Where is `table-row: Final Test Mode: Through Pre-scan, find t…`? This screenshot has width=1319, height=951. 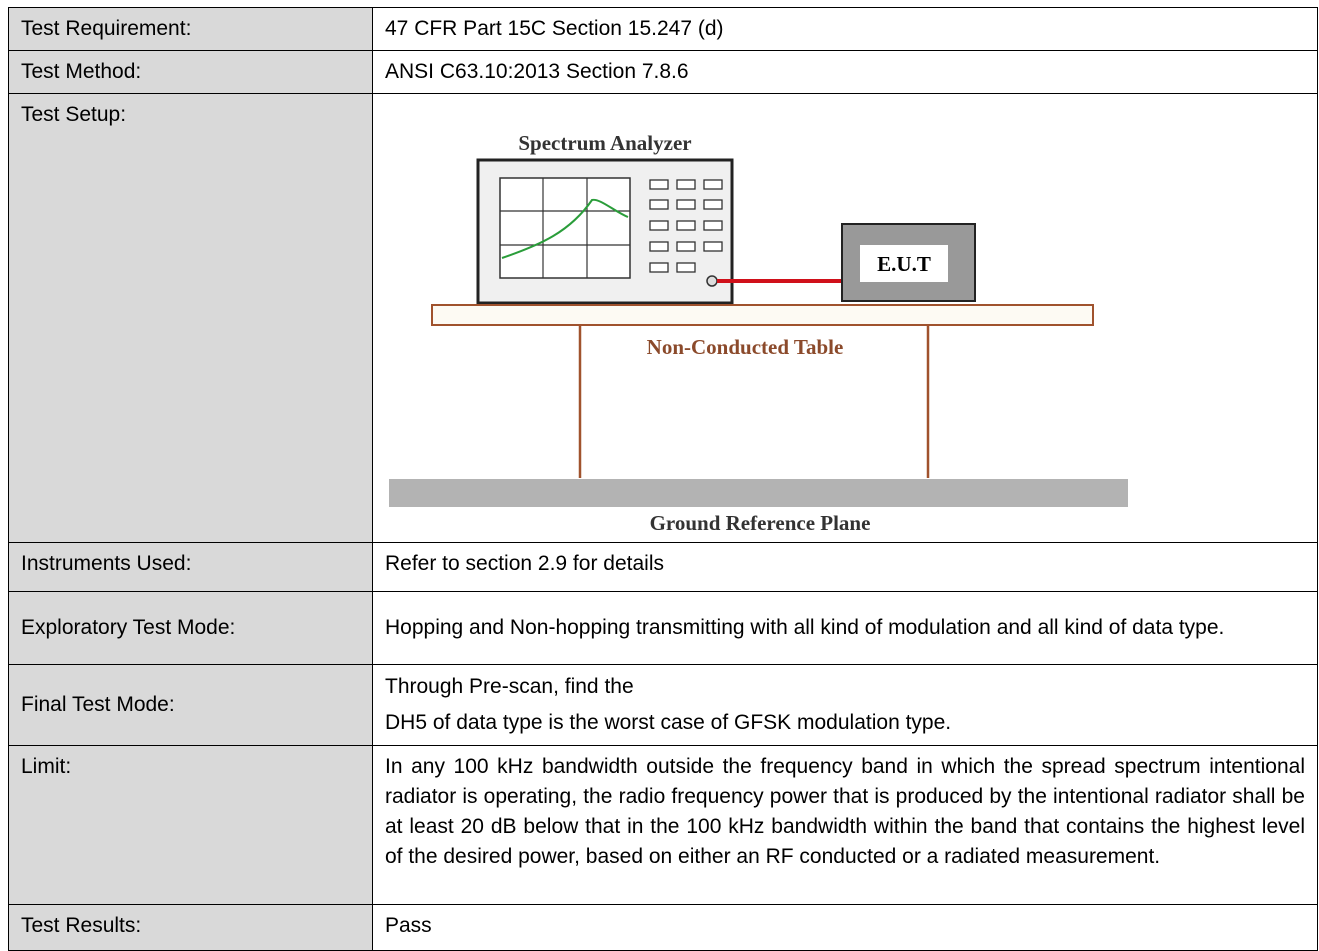
table-row: Final Test Mode: Through Pre-scan, find t… is located at coordinates (663, 705).